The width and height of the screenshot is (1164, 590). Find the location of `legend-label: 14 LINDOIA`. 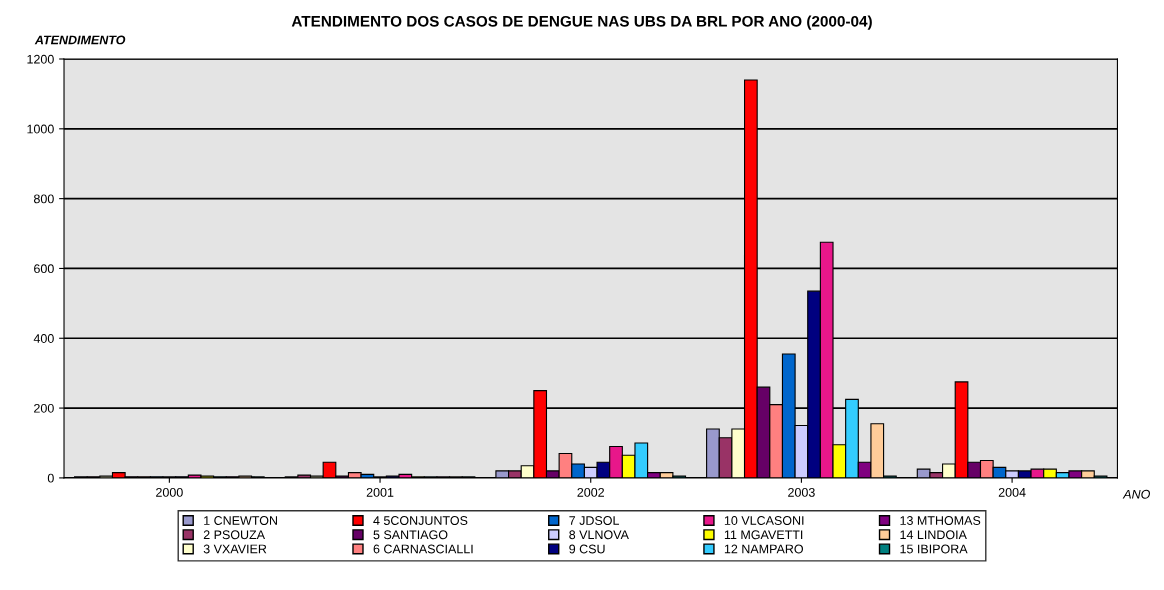

legend-label: 14 LINDOIA is located at coordinates (933, 535).